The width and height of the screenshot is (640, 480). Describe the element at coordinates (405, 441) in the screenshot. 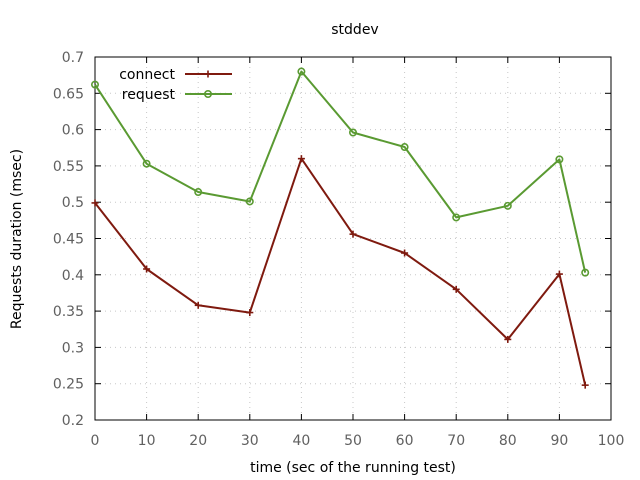

I see `x-tick-label: 60` at that location.